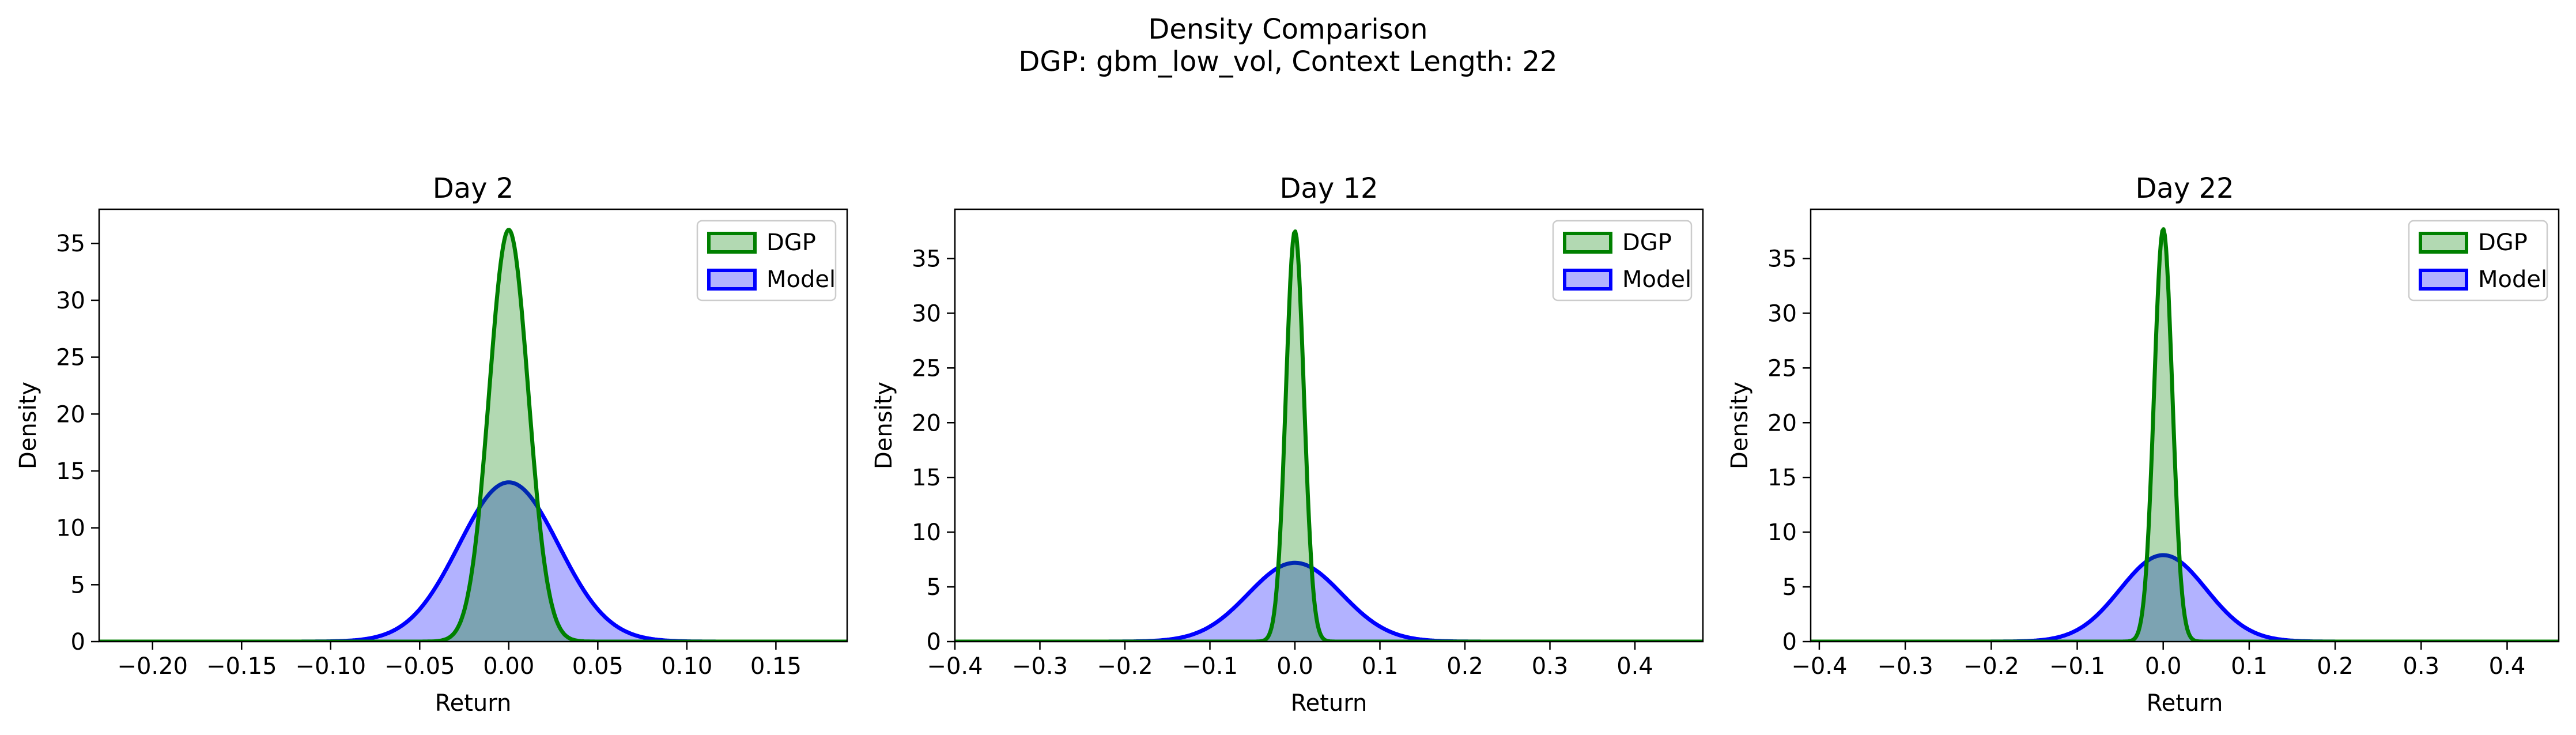 The image size is (2576, 735). I want to click on x-tick-label: 0.10, so click(686, 666).